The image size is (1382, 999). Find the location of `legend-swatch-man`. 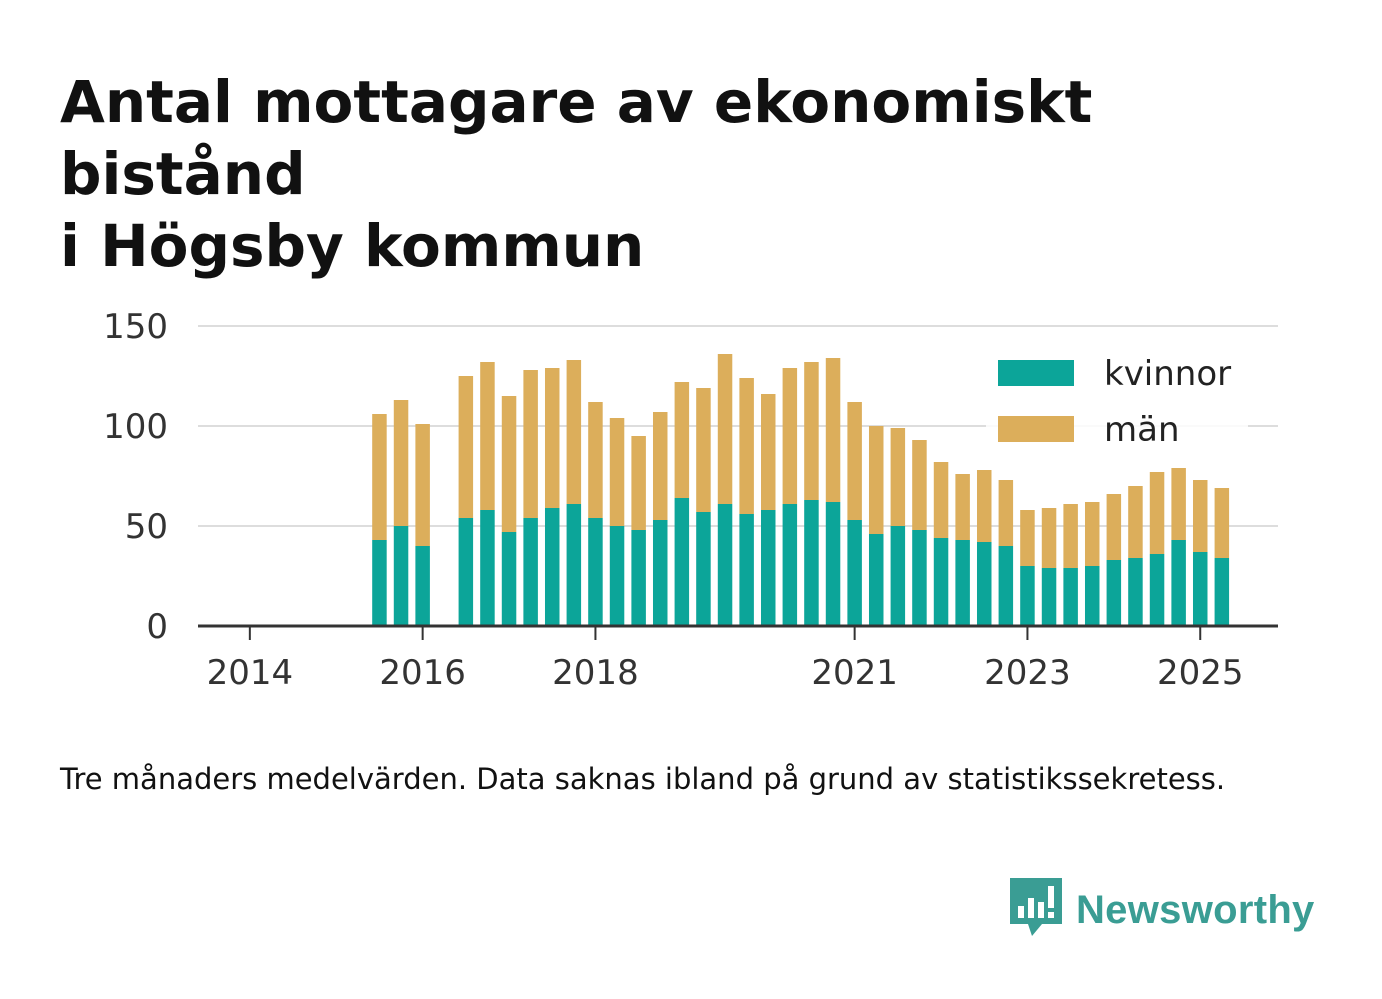

legend-swatch-man is located at coordinates (1036, 429).